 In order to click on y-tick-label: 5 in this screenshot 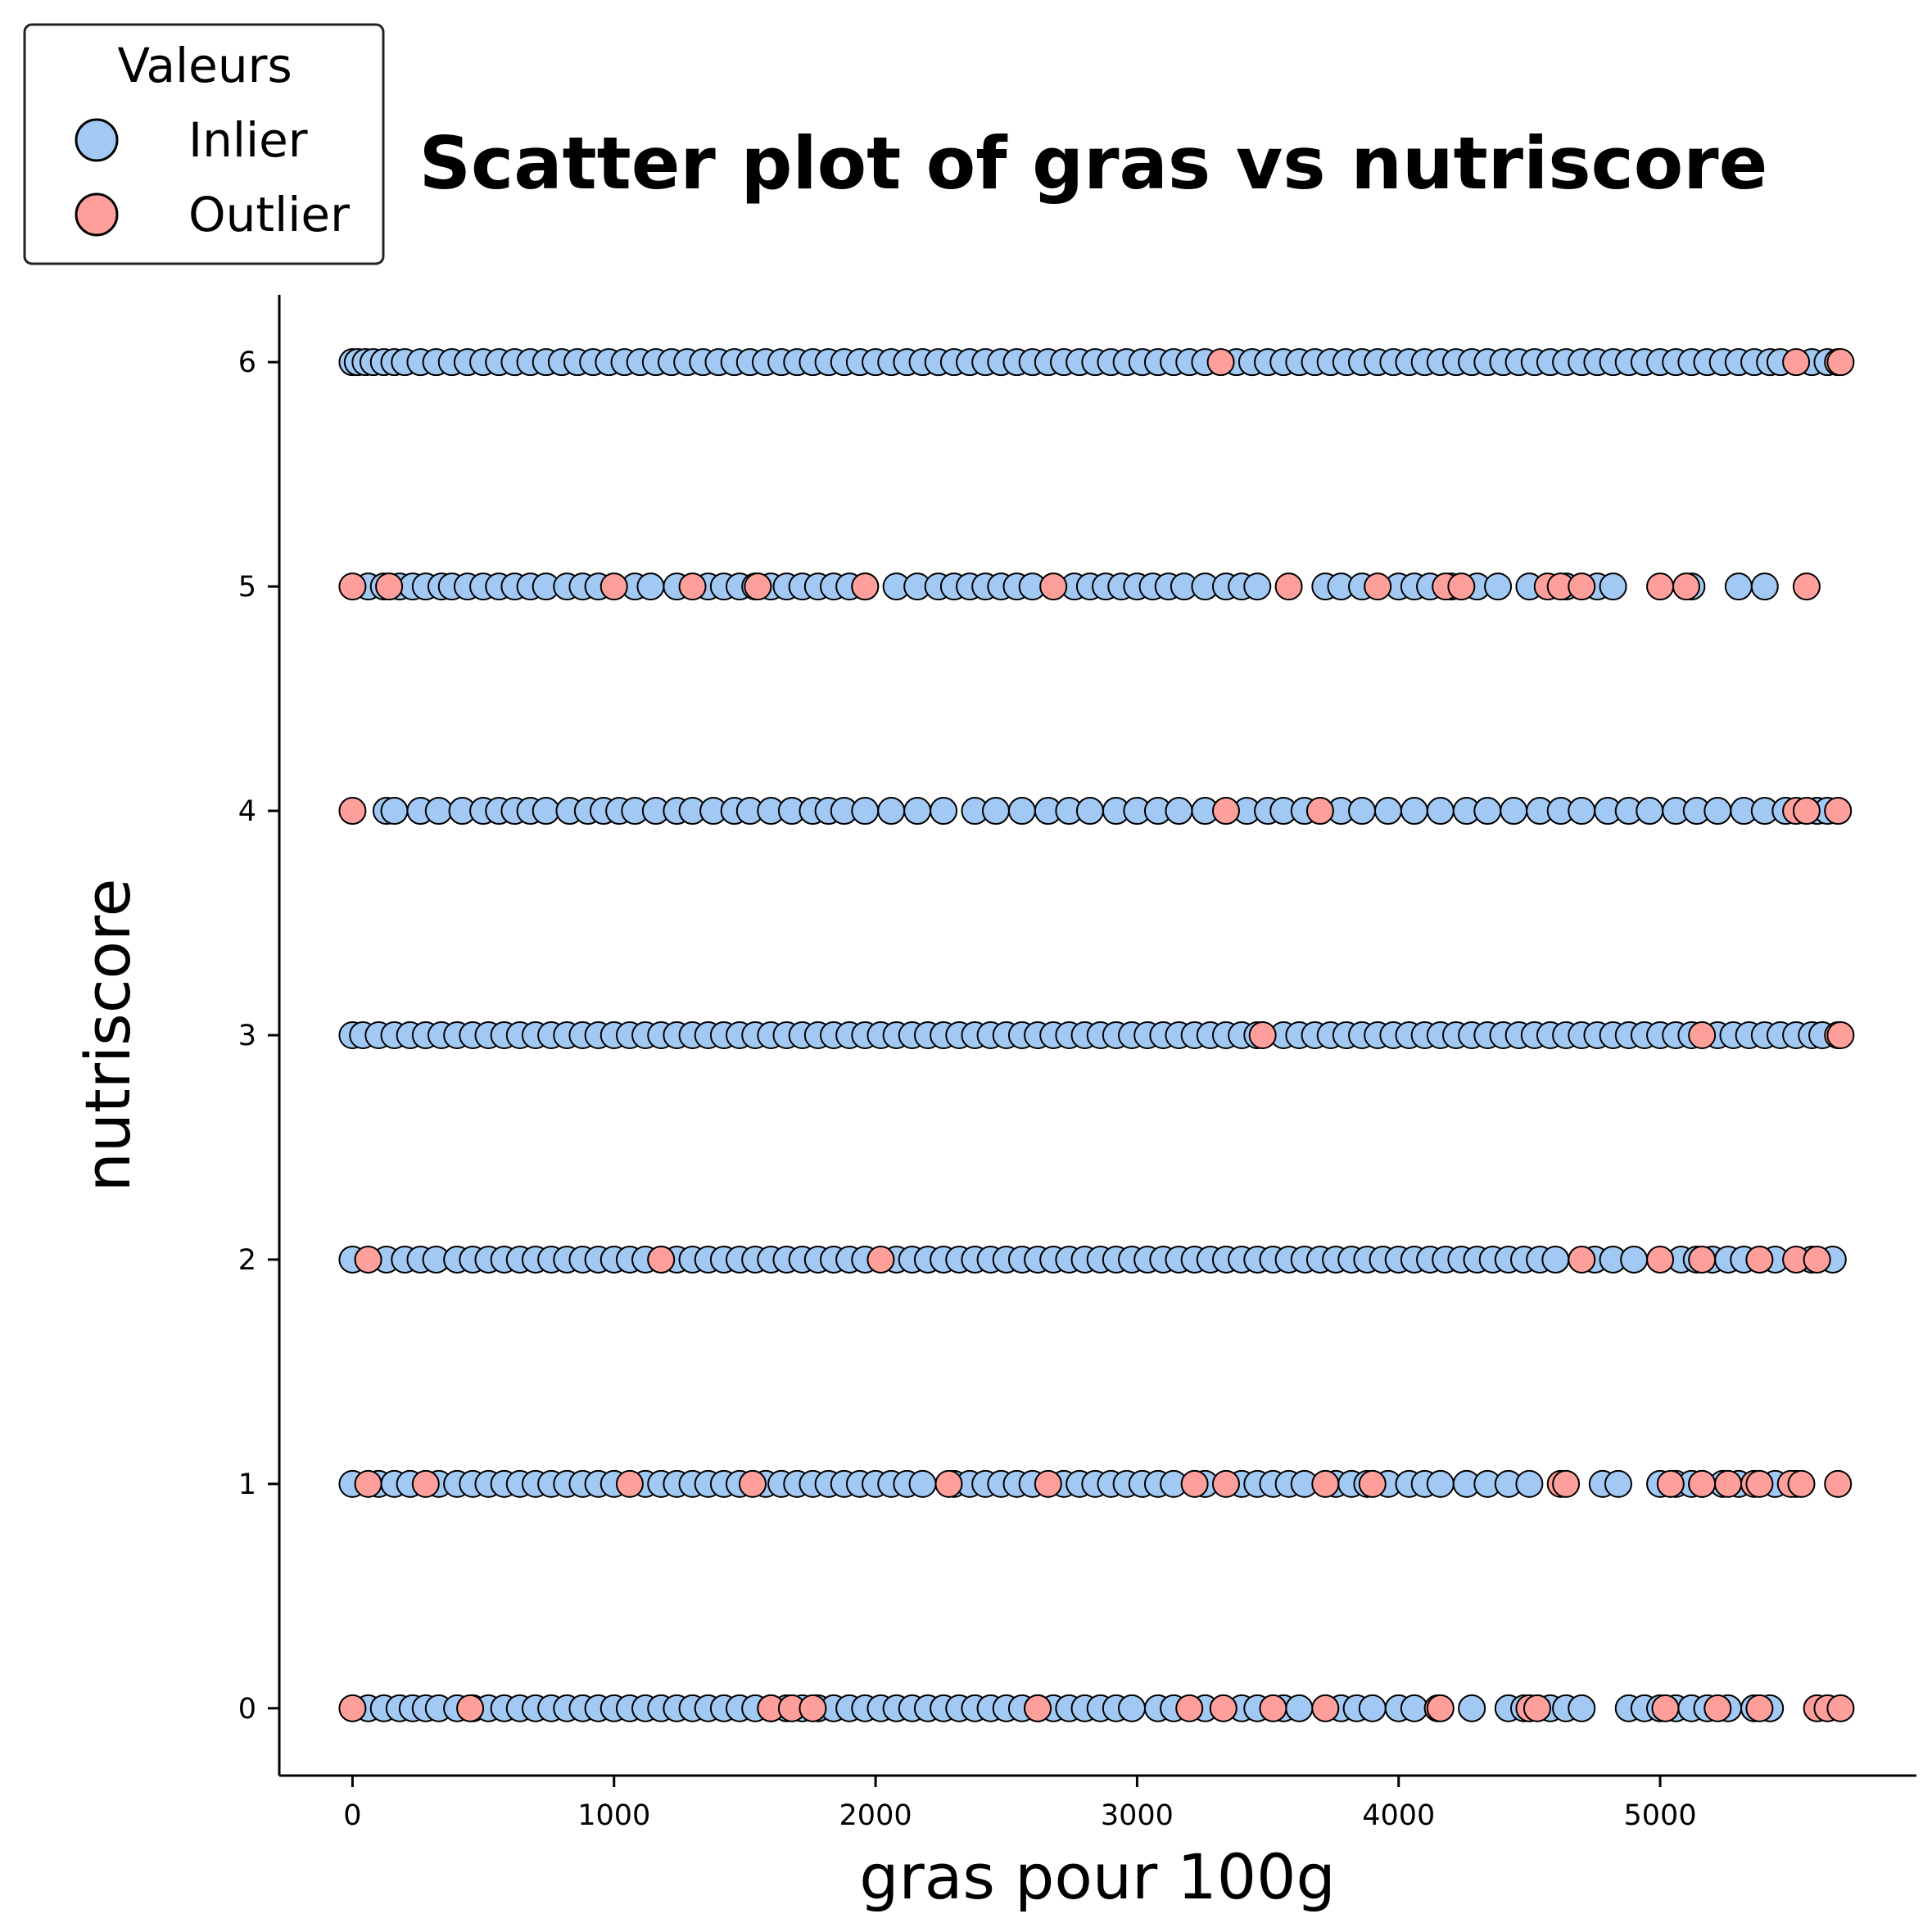, I will do `click(247, 587)`.